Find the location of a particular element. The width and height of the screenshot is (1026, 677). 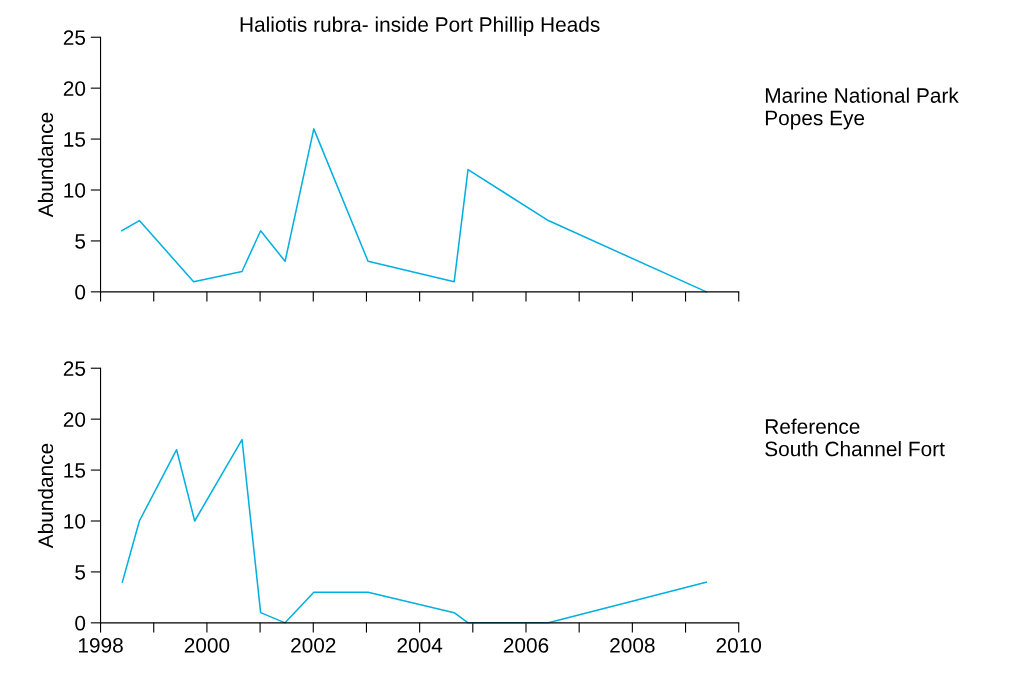

x-tick-label: 2006 is located at coordinates (526, 645).